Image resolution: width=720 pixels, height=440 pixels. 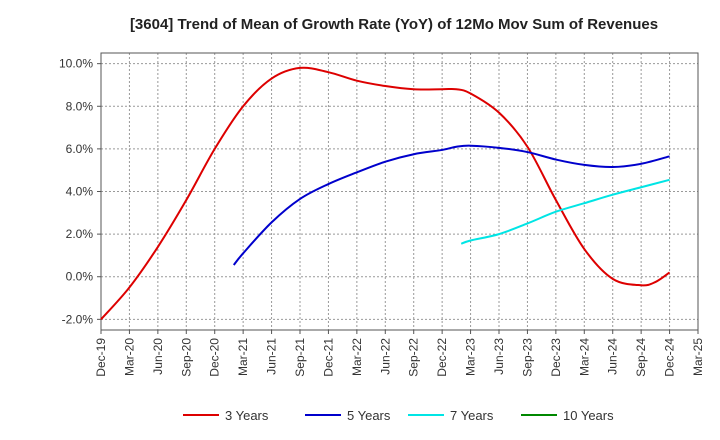 I want to click on x-tick-label: Sep-22, so click(x=414, y=357).